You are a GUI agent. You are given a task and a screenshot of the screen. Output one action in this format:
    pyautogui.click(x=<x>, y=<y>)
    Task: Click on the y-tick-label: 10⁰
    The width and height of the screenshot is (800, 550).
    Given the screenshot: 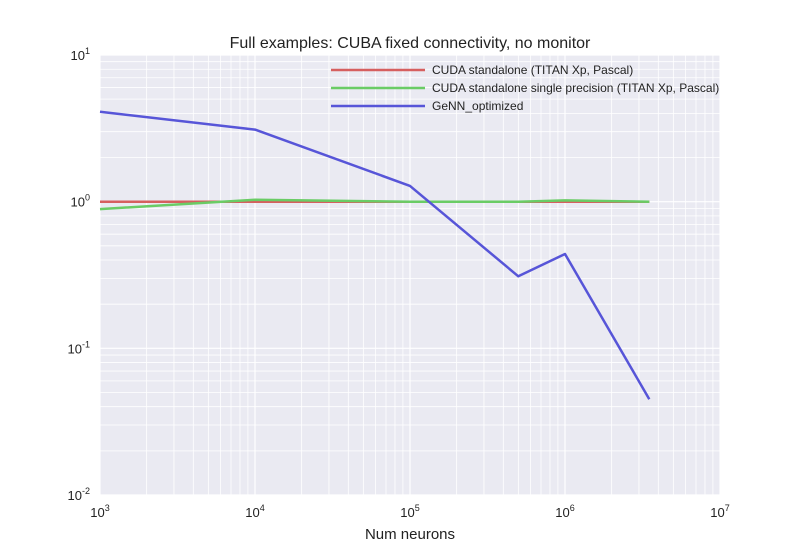 What is the action you would take?
    pyautogui.click(x=80, y=201)
    